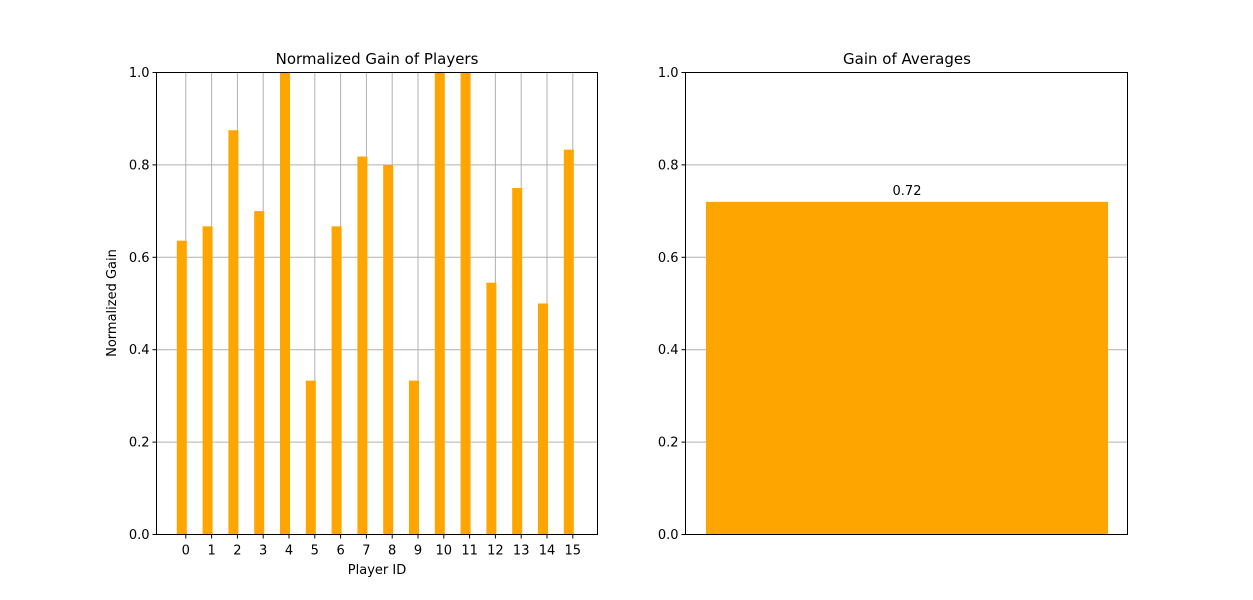 The width and height of the screenshot is (1253, 600). What do you see at coordinates (377, 570) in the screenshot?
I see `left-chart-xlabel: Player ID` at bounding box center [377, 570].